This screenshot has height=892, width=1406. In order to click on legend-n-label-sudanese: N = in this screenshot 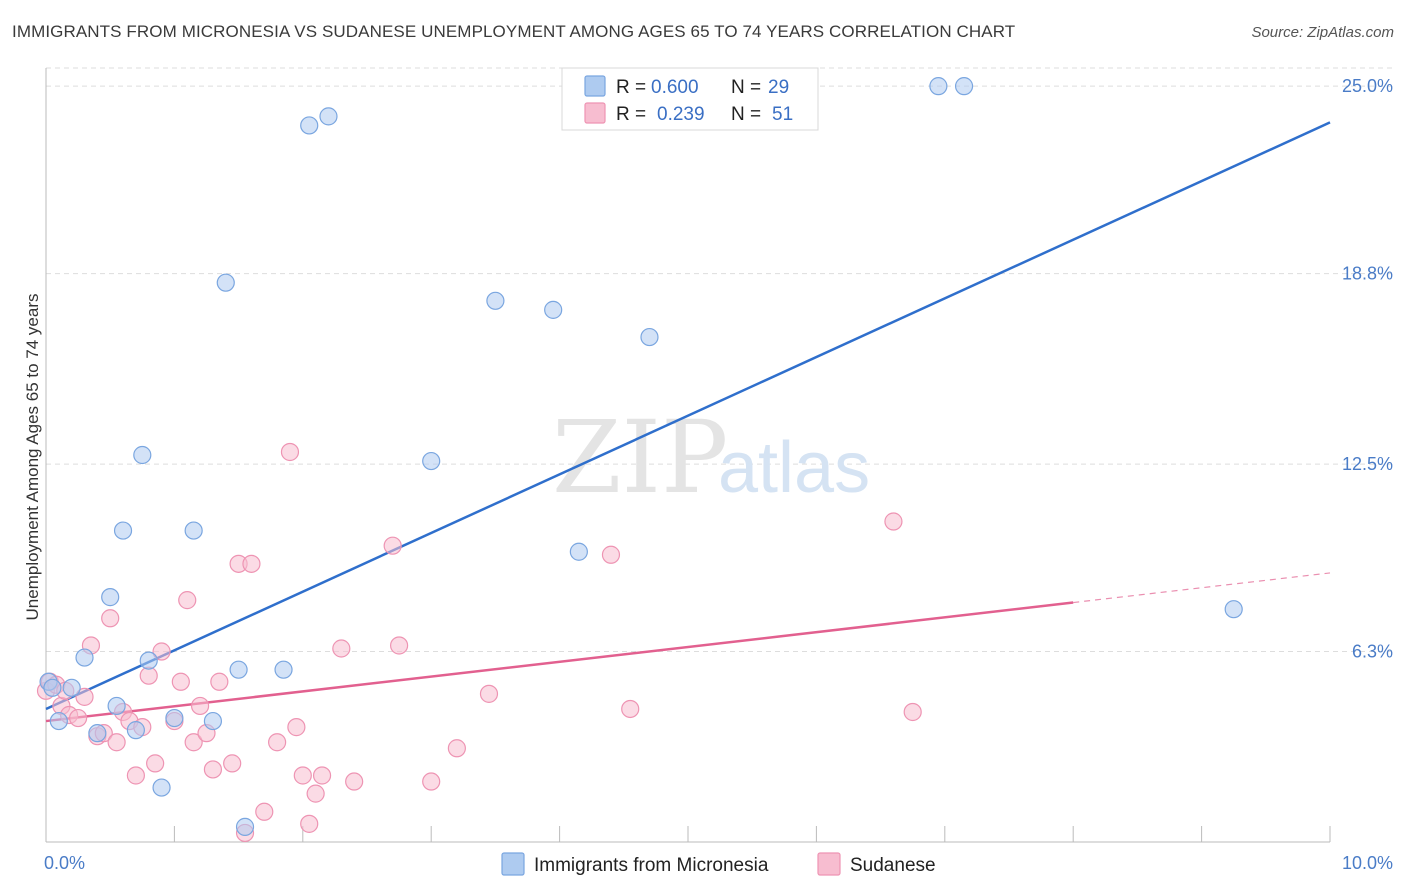, I will do `click(746, 114)`.